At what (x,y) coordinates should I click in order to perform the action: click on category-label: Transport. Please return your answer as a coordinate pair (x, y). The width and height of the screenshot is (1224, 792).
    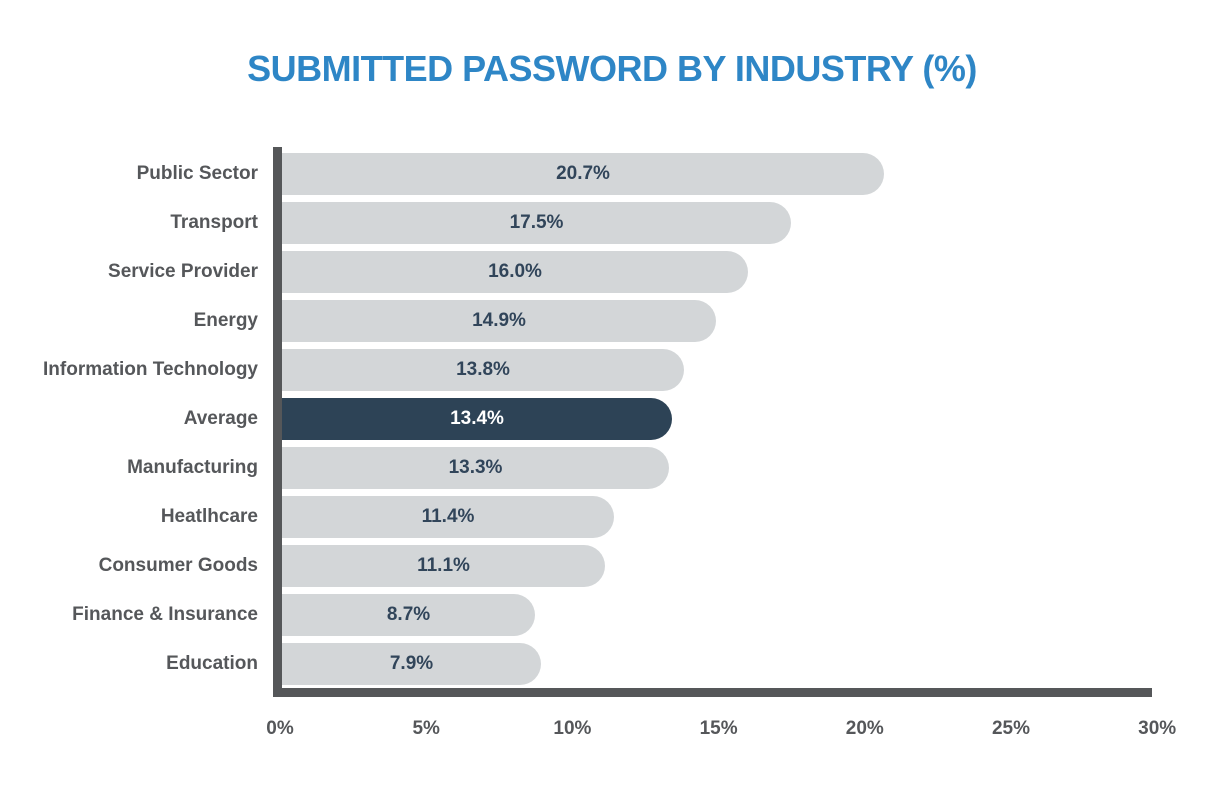
    Looking at the image, I should click on (214, 222).